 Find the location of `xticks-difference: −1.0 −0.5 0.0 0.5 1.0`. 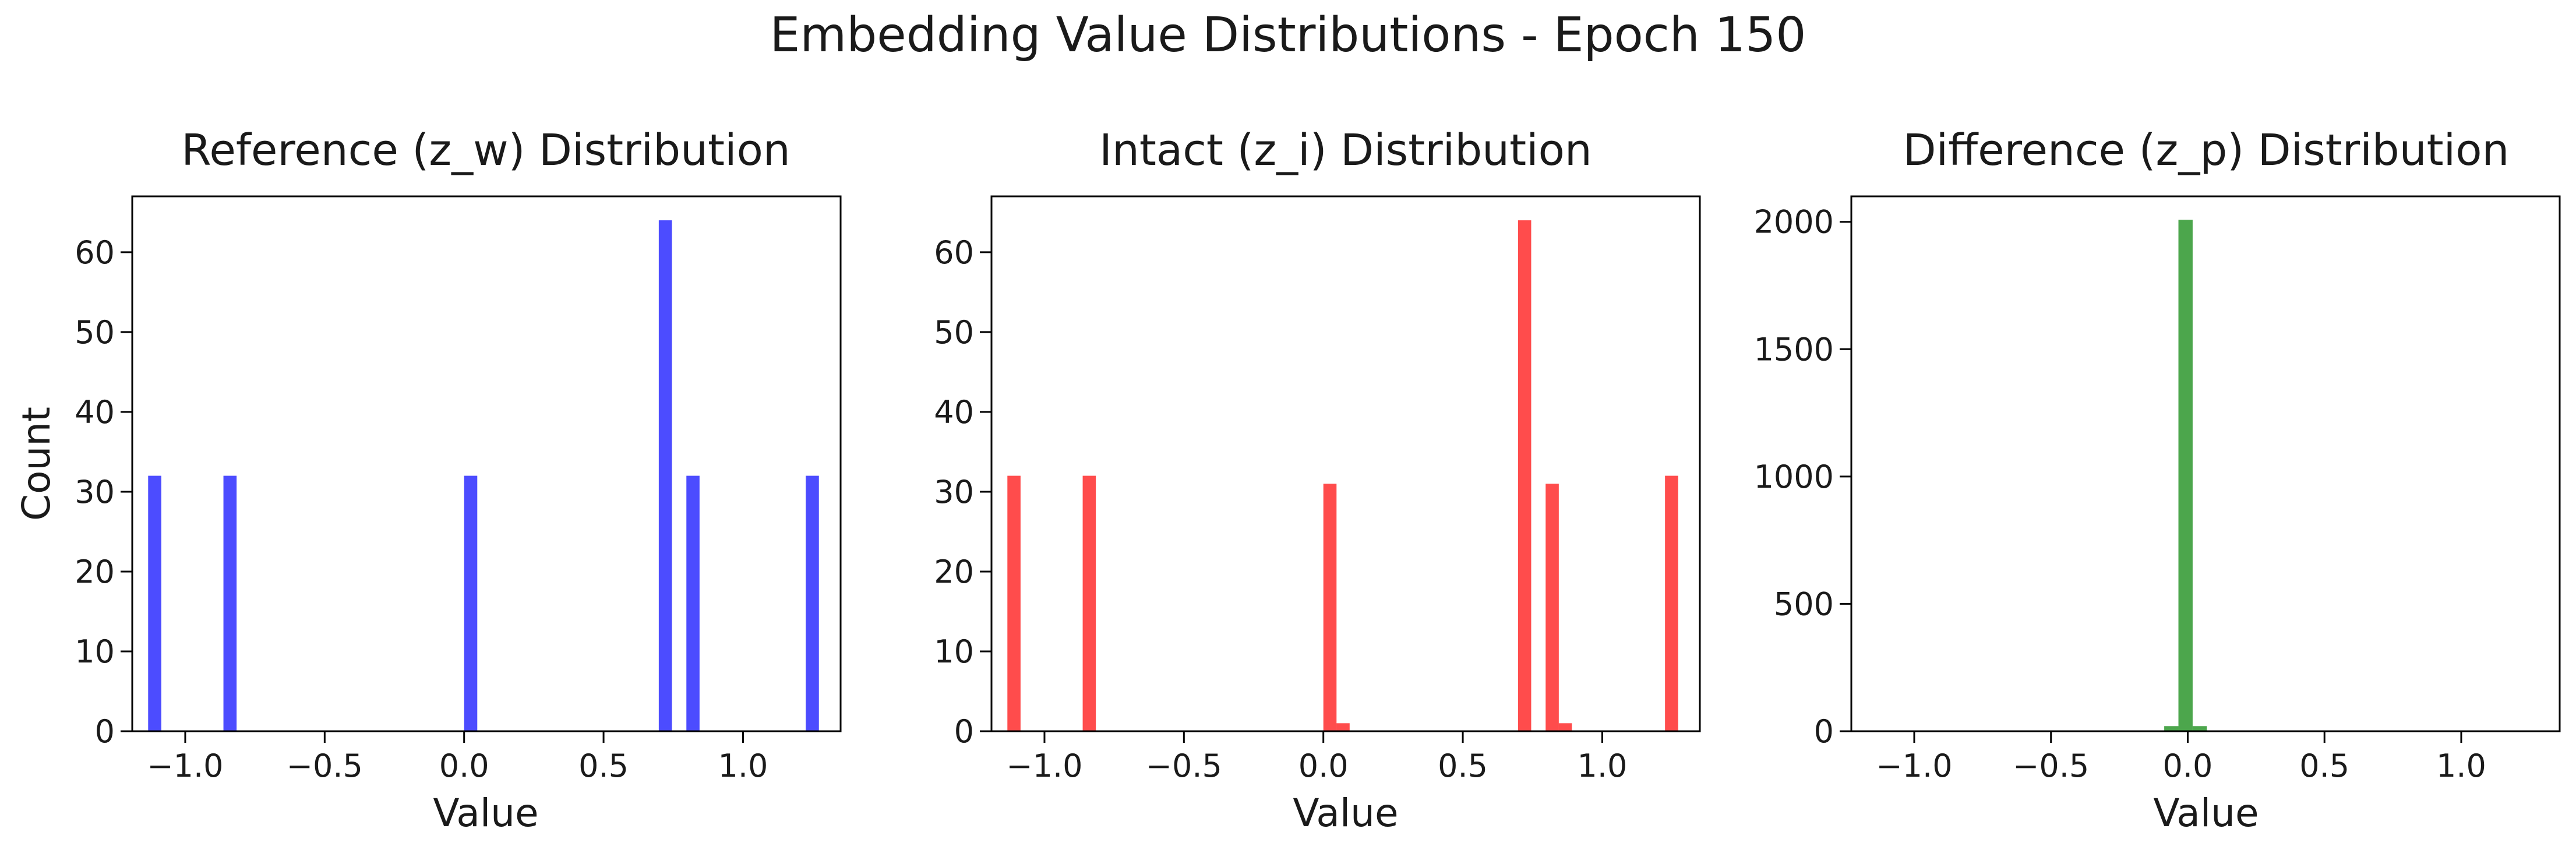

xticks-difference: −1.0 −0.5 0.0 0.5 1.0 is located at coordinates (2181, 757).